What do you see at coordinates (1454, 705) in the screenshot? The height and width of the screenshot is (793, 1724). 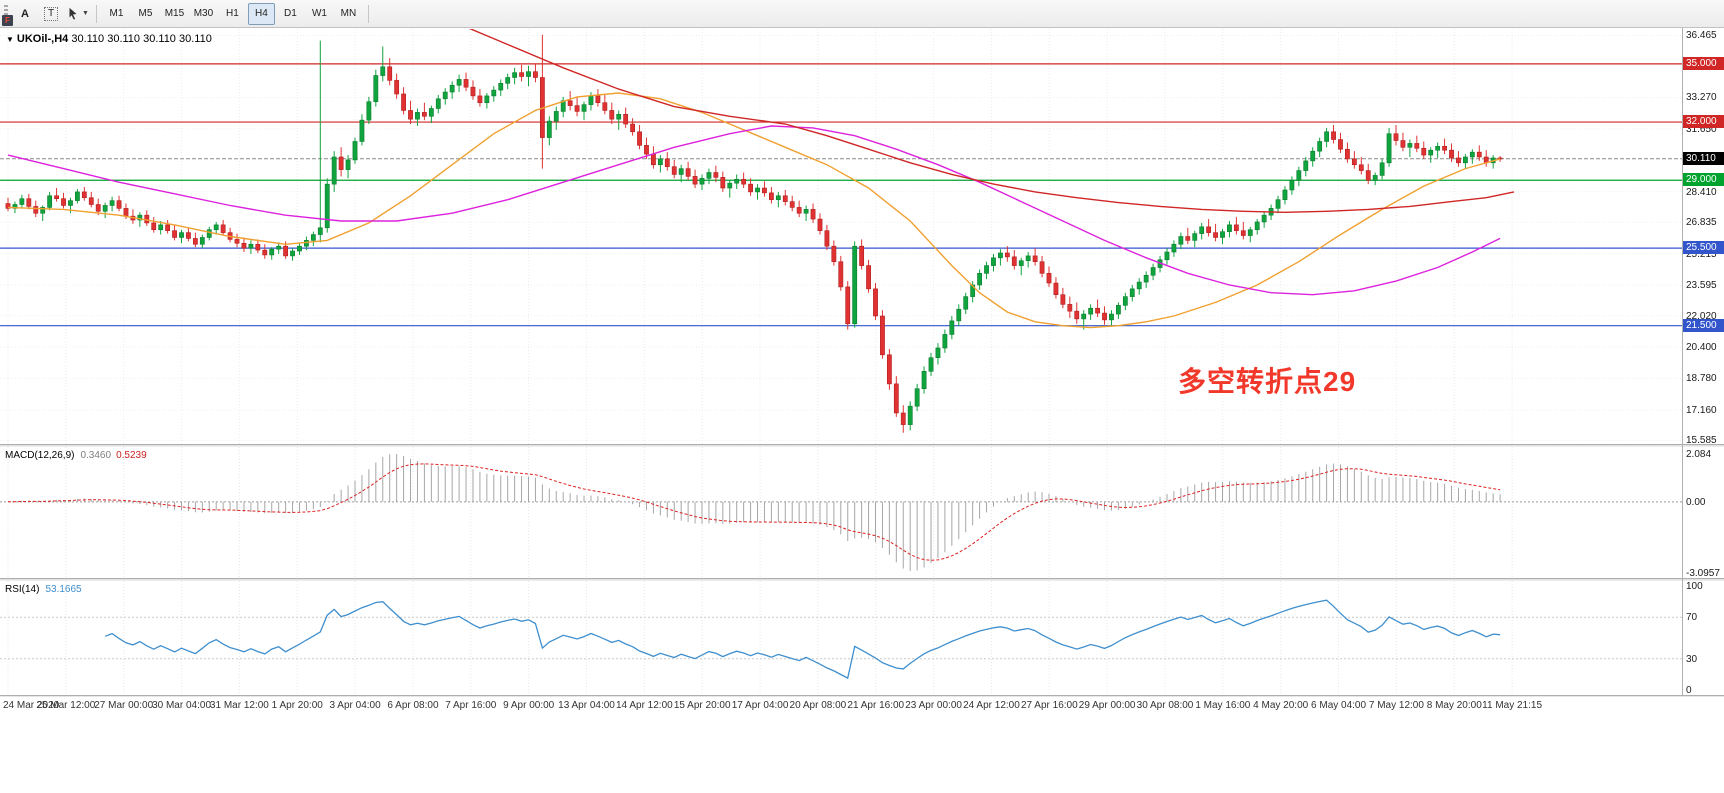 I see `time-axis-label: 8 May 20:00` at bounding box center [1454, 705].